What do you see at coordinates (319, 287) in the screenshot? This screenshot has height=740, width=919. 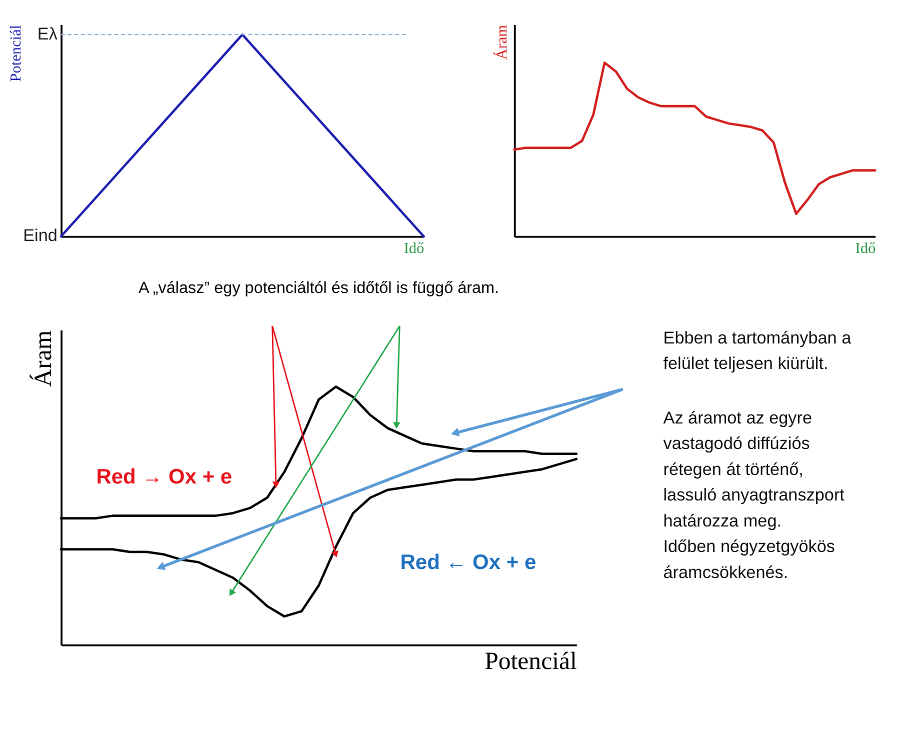 I see `chart-title: A „válasz” egy potenciáltól és időtől is függő áram.` at bounding box center [319, 287].